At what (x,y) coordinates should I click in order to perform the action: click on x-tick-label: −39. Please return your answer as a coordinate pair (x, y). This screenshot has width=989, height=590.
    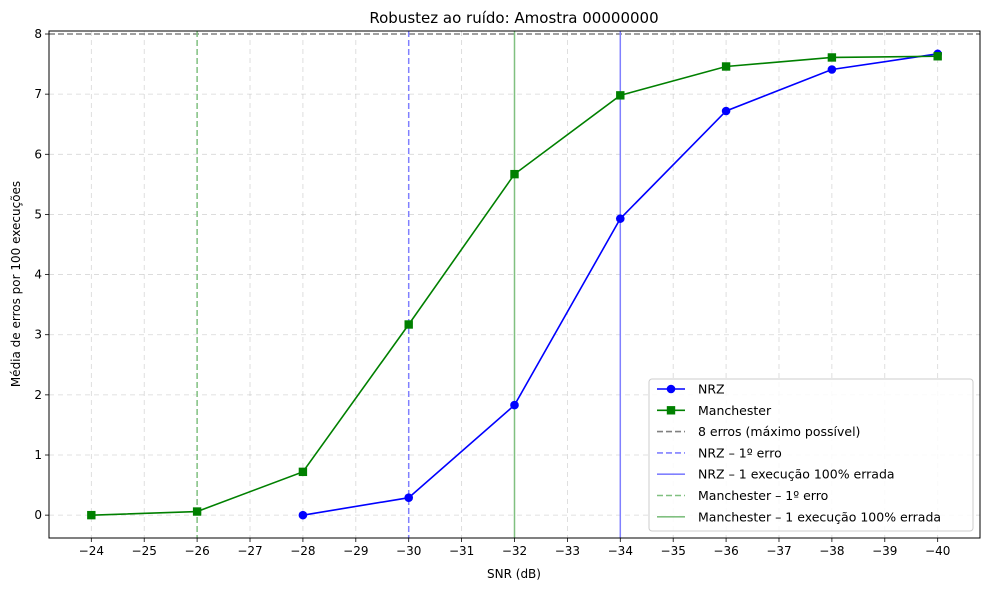
    Looking at the image, I should click on (884, 551).